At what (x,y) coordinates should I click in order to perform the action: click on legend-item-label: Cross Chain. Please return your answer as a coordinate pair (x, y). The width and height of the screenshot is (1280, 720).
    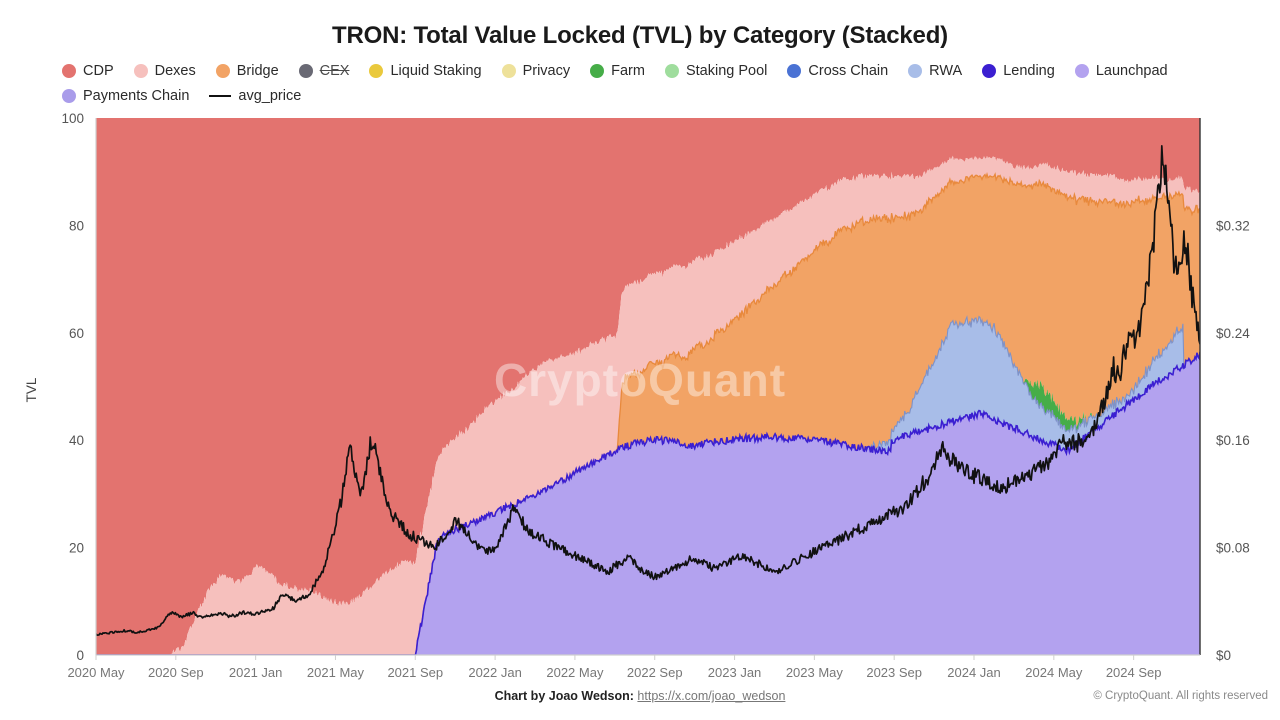
    Looking at the image, I should click on (848, 71).